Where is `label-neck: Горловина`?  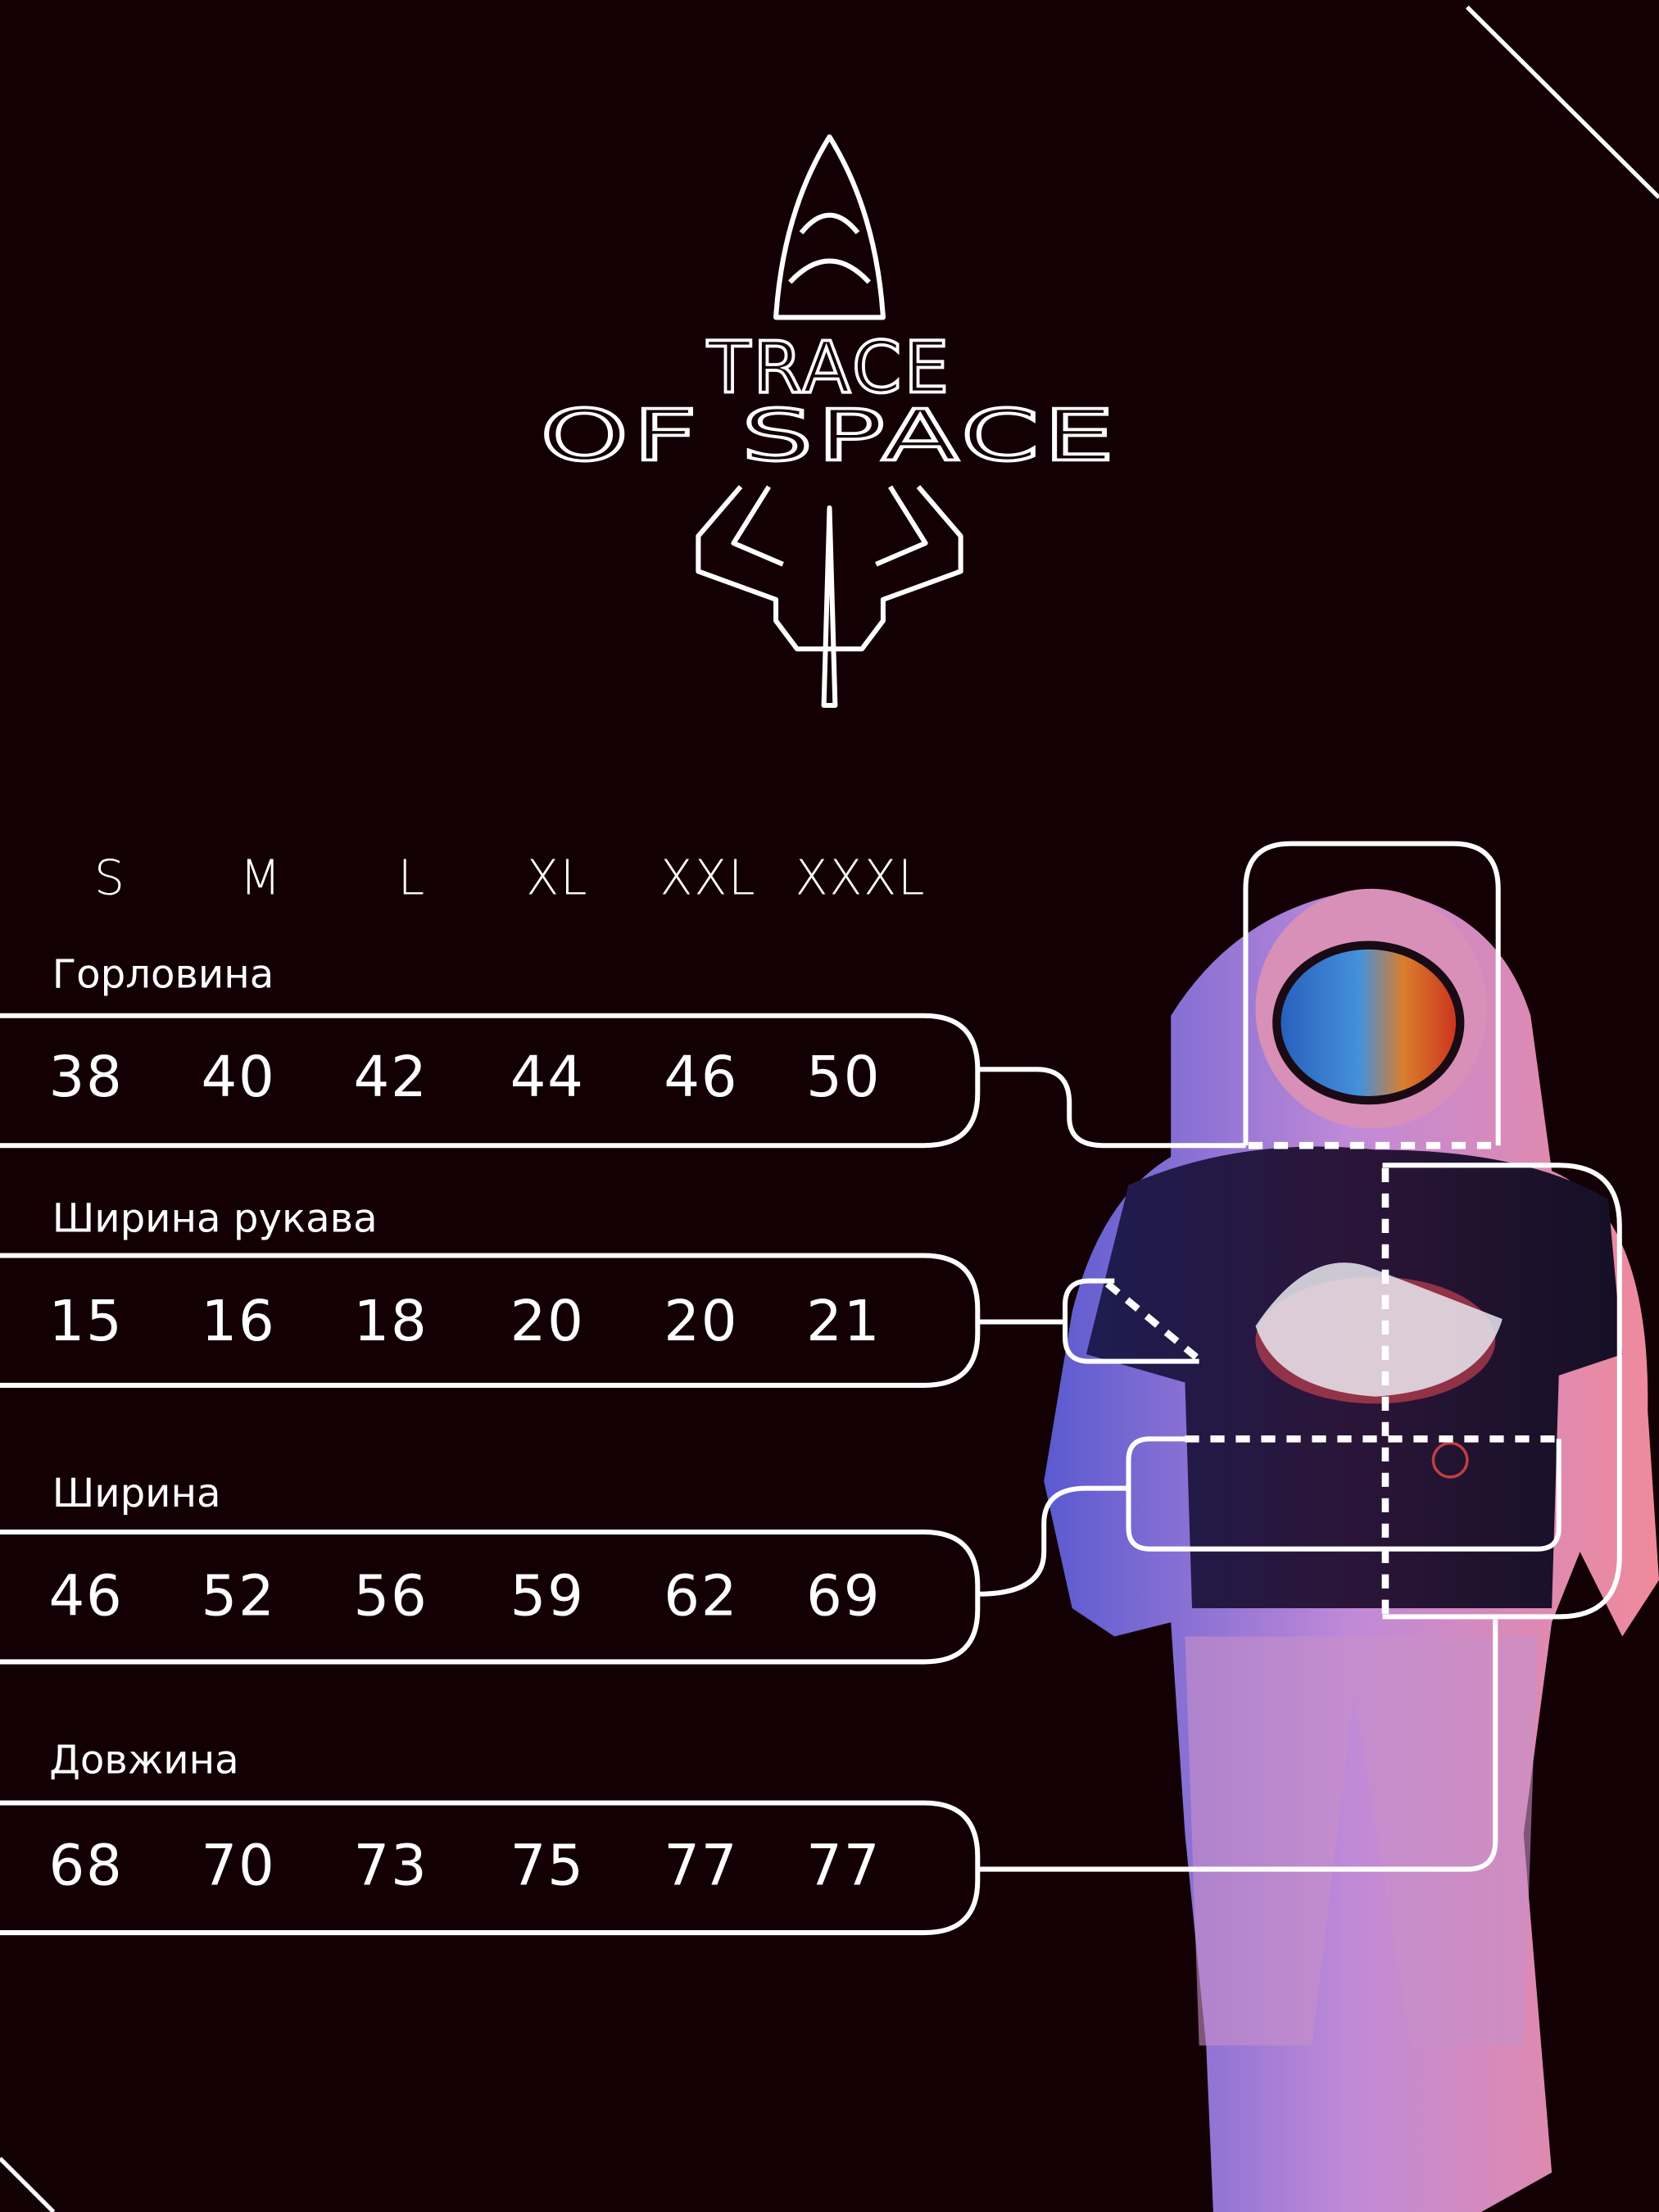 label-neck: Горловина is located at coordinates (163, 974).